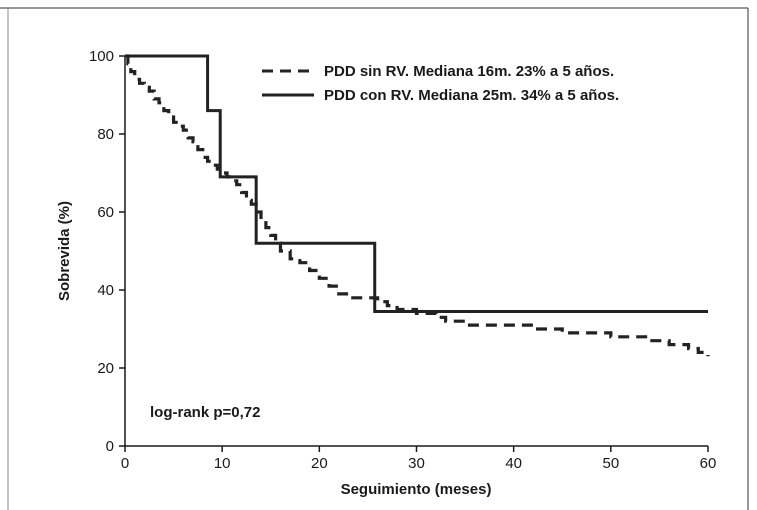 The height and width of the screenshot is (510, 757). I want to click on log-rank-annotation: log-rank p=0,72, so click(205, 412).